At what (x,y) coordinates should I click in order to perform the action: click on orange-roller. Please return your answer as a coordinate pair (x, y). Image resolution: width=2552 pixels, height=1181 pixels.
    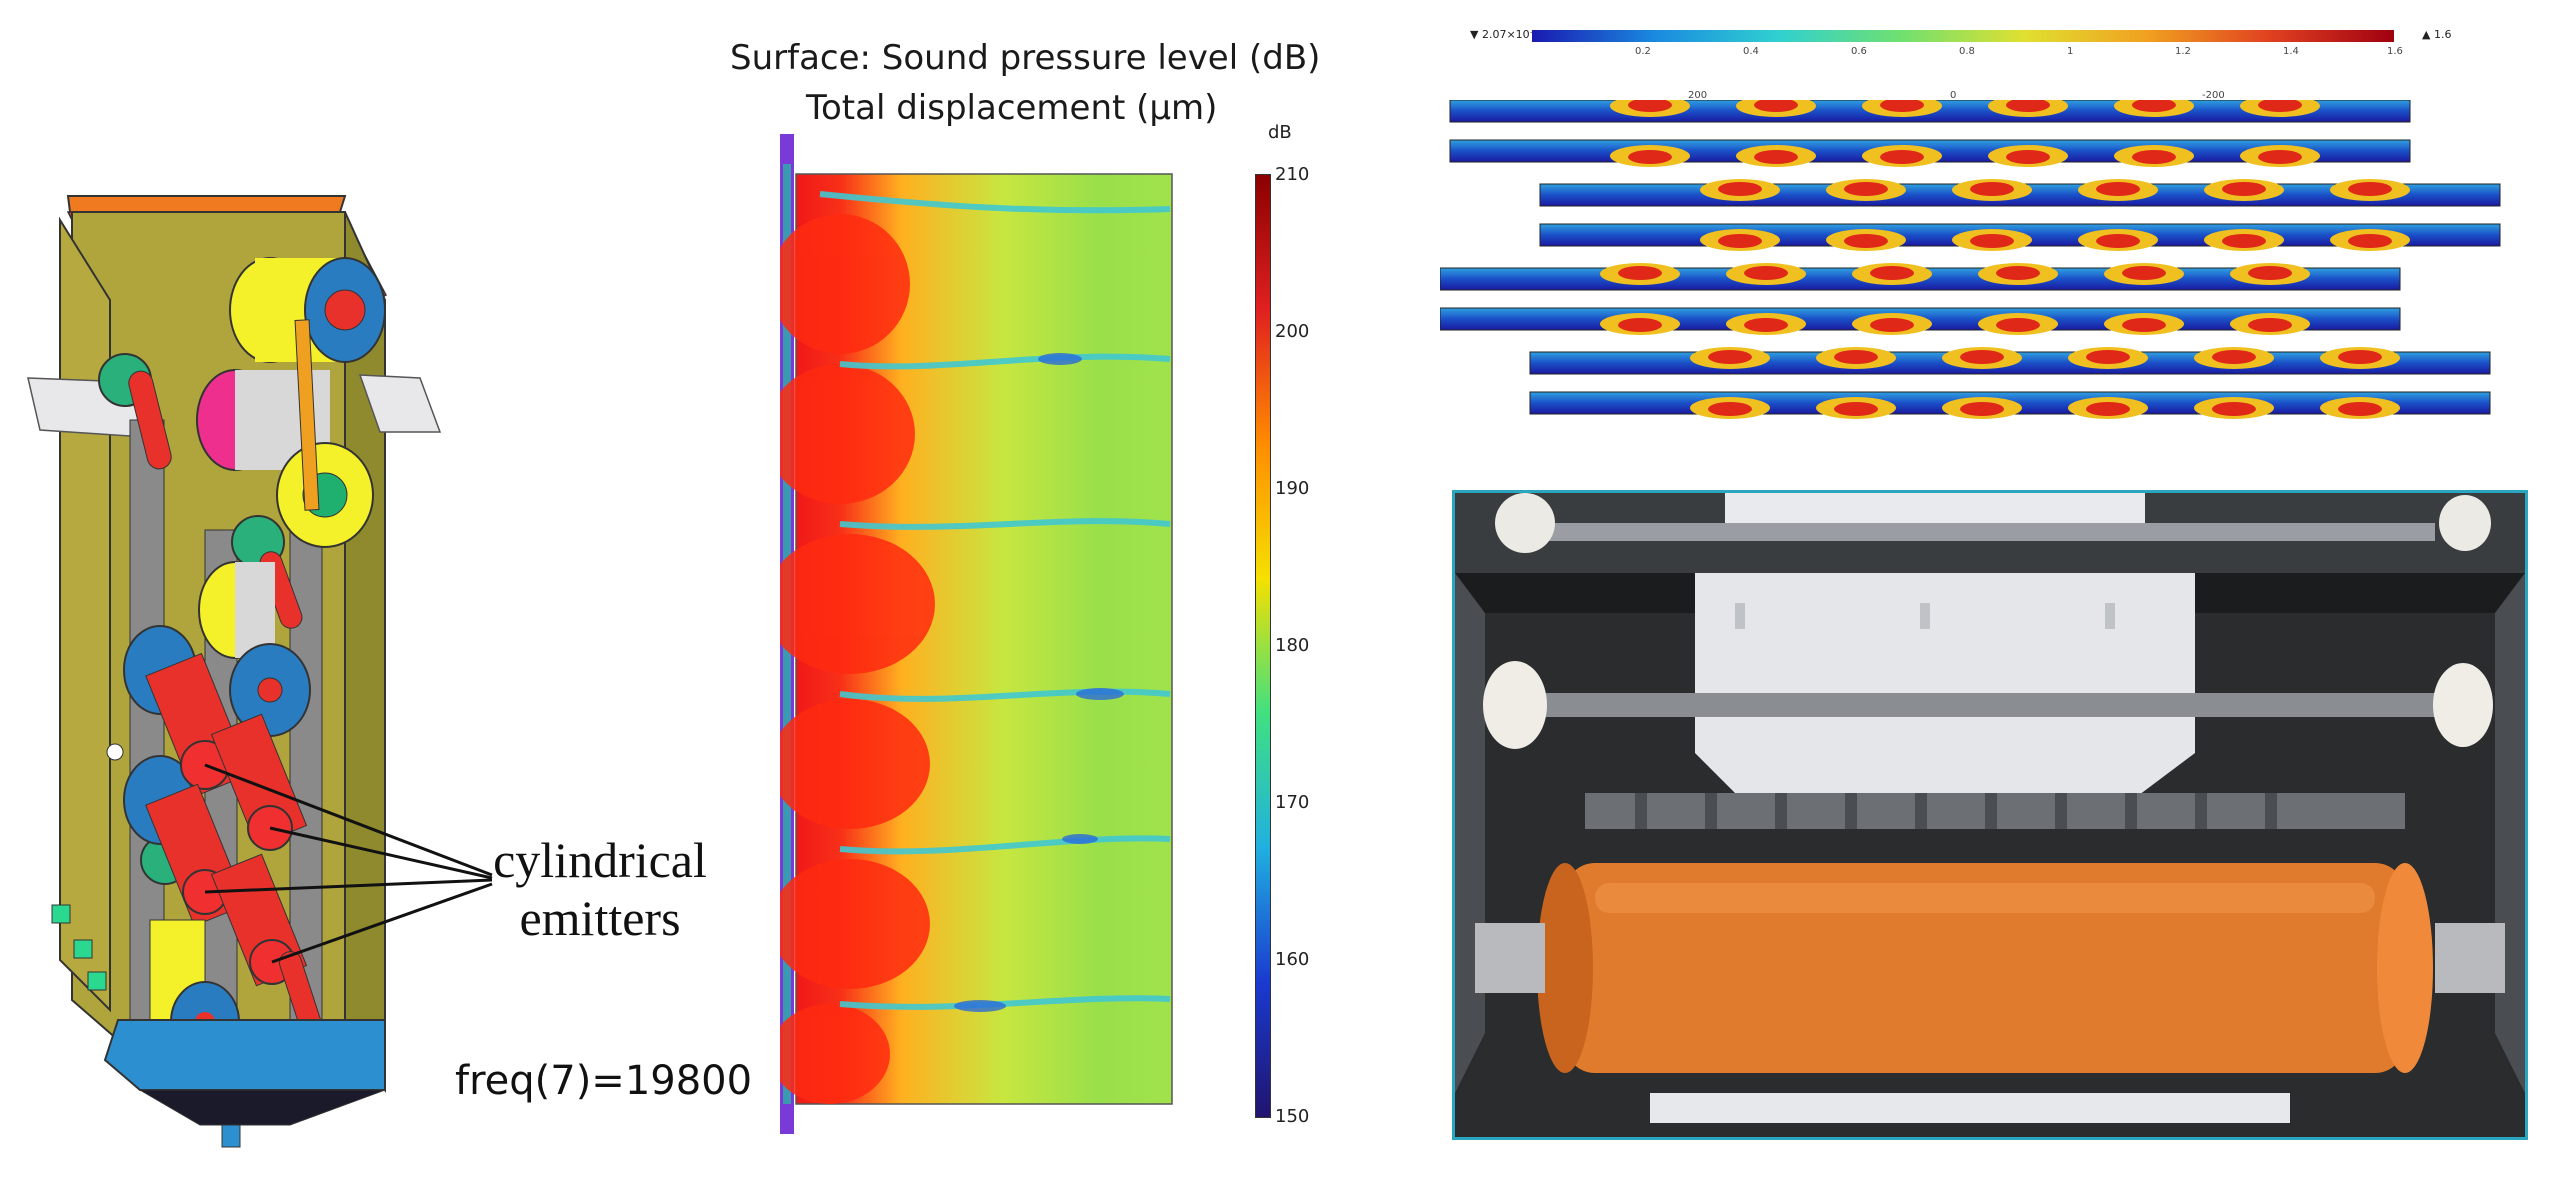
    Looking at the image, I should click on (1985, 968).